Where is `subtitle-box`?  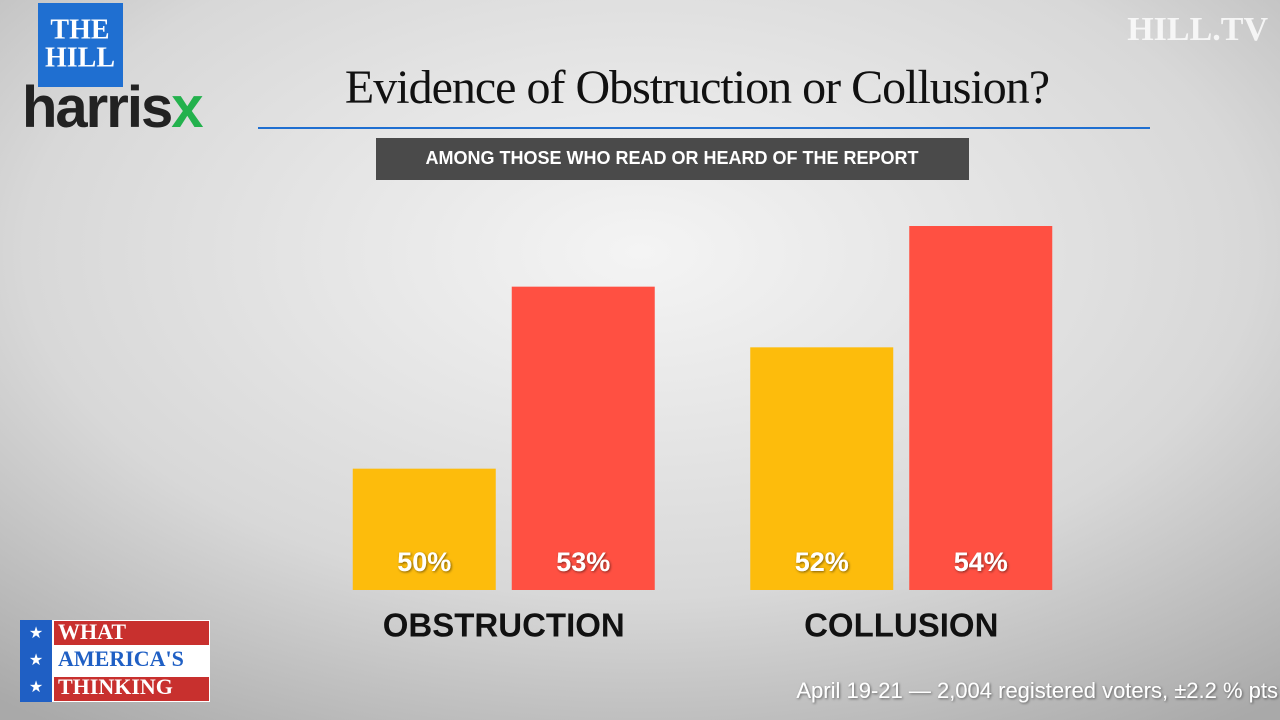 subtitle-box is located at coordinates (672, 159).